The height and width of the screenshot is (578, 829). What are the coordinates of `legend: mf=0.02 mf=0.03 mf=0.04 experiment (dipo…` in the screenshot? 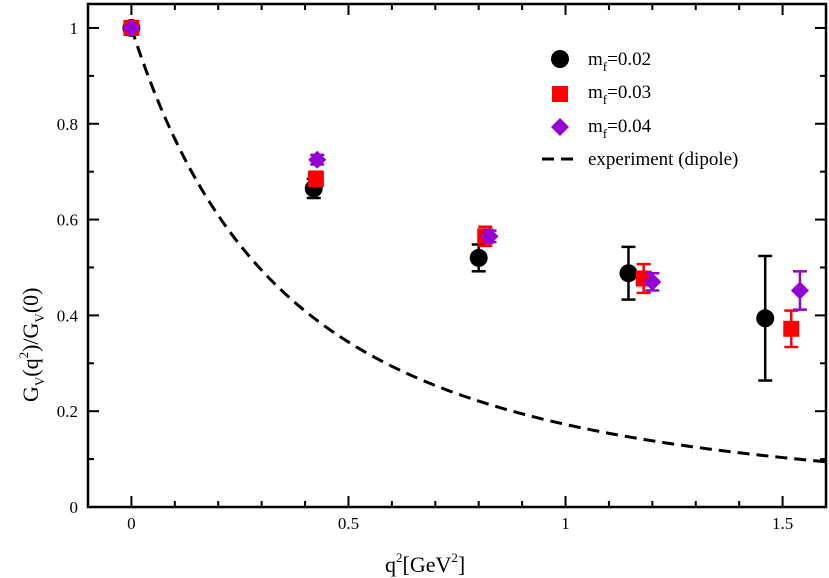 It's located at (640, 109).